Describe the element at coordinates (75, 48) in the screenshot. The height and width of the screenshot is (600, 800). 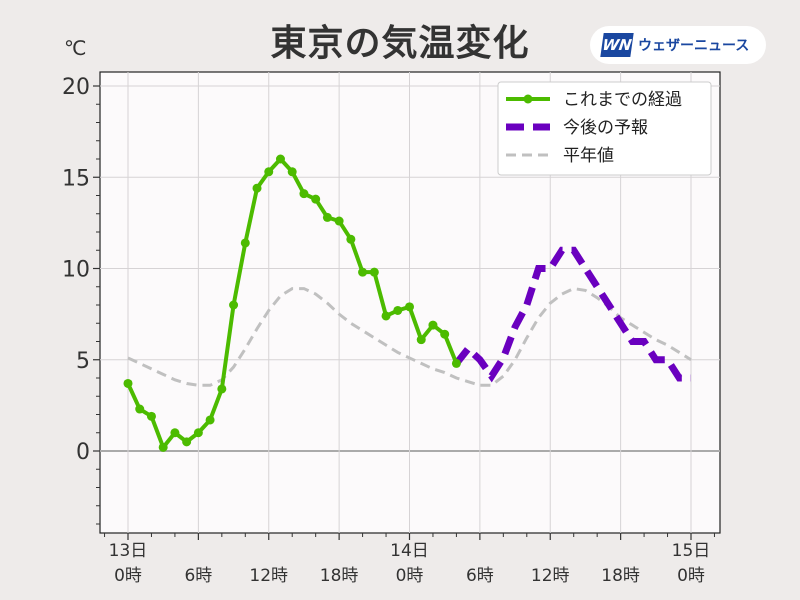
I see `y-axis-unit: ℃` at that location.